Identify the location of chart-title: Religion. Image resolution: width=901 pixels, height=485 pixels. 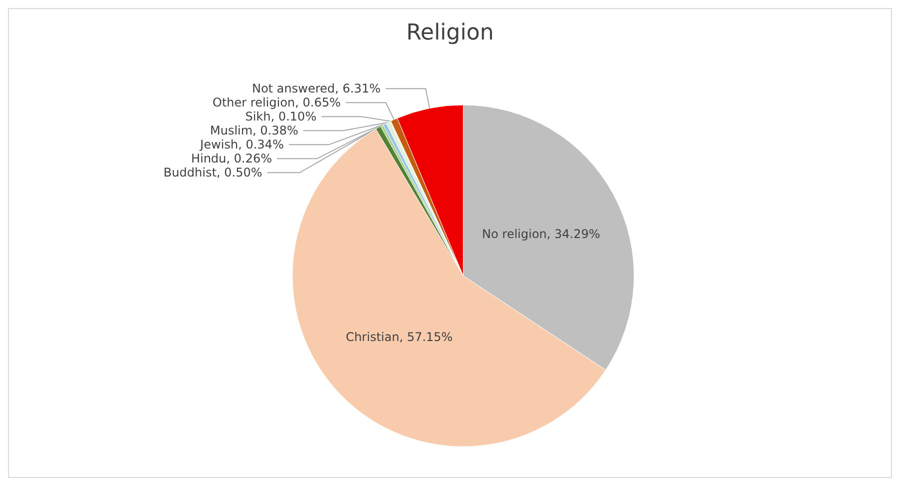
(450, 33).